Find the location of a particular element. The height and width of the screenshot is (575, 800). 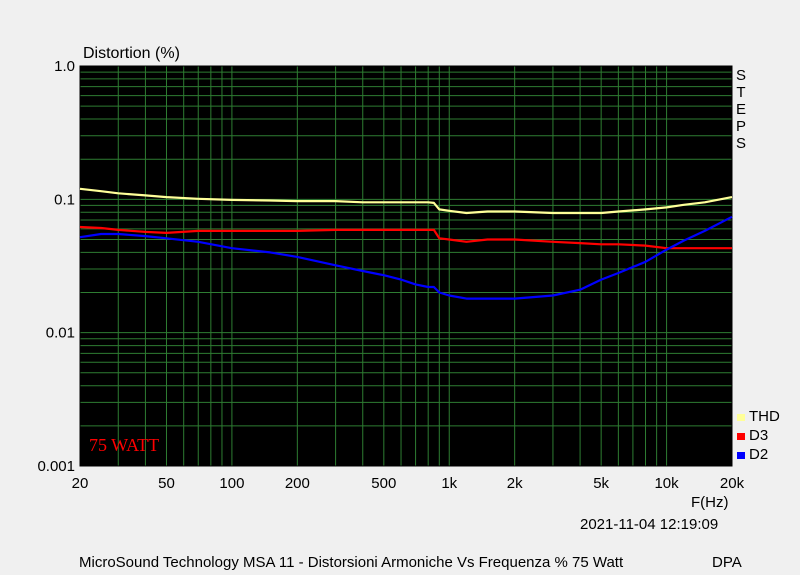

legend-label-d3: D3 is located at coordinates (758, 435).